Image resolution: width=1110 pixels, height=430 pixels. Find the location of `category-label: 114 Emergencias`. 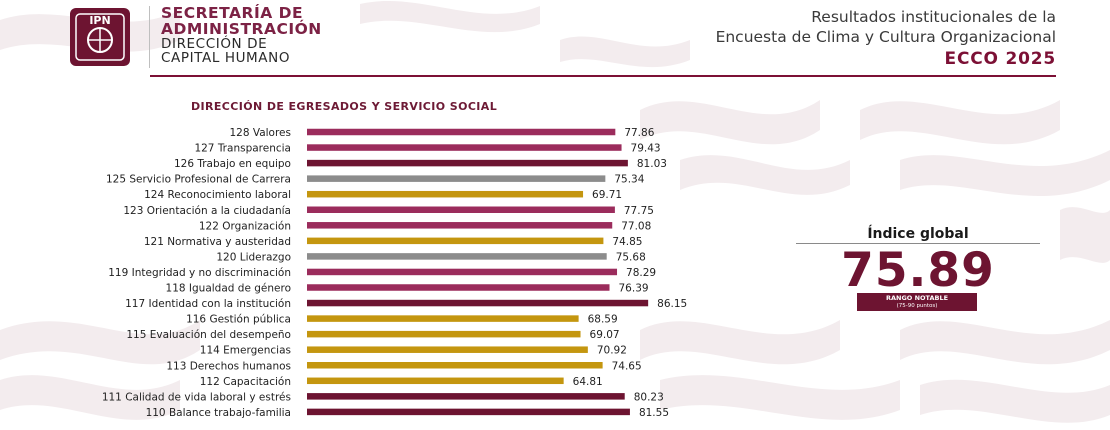

category-label: 114 Emergencias is located at coordinates (245, 351).